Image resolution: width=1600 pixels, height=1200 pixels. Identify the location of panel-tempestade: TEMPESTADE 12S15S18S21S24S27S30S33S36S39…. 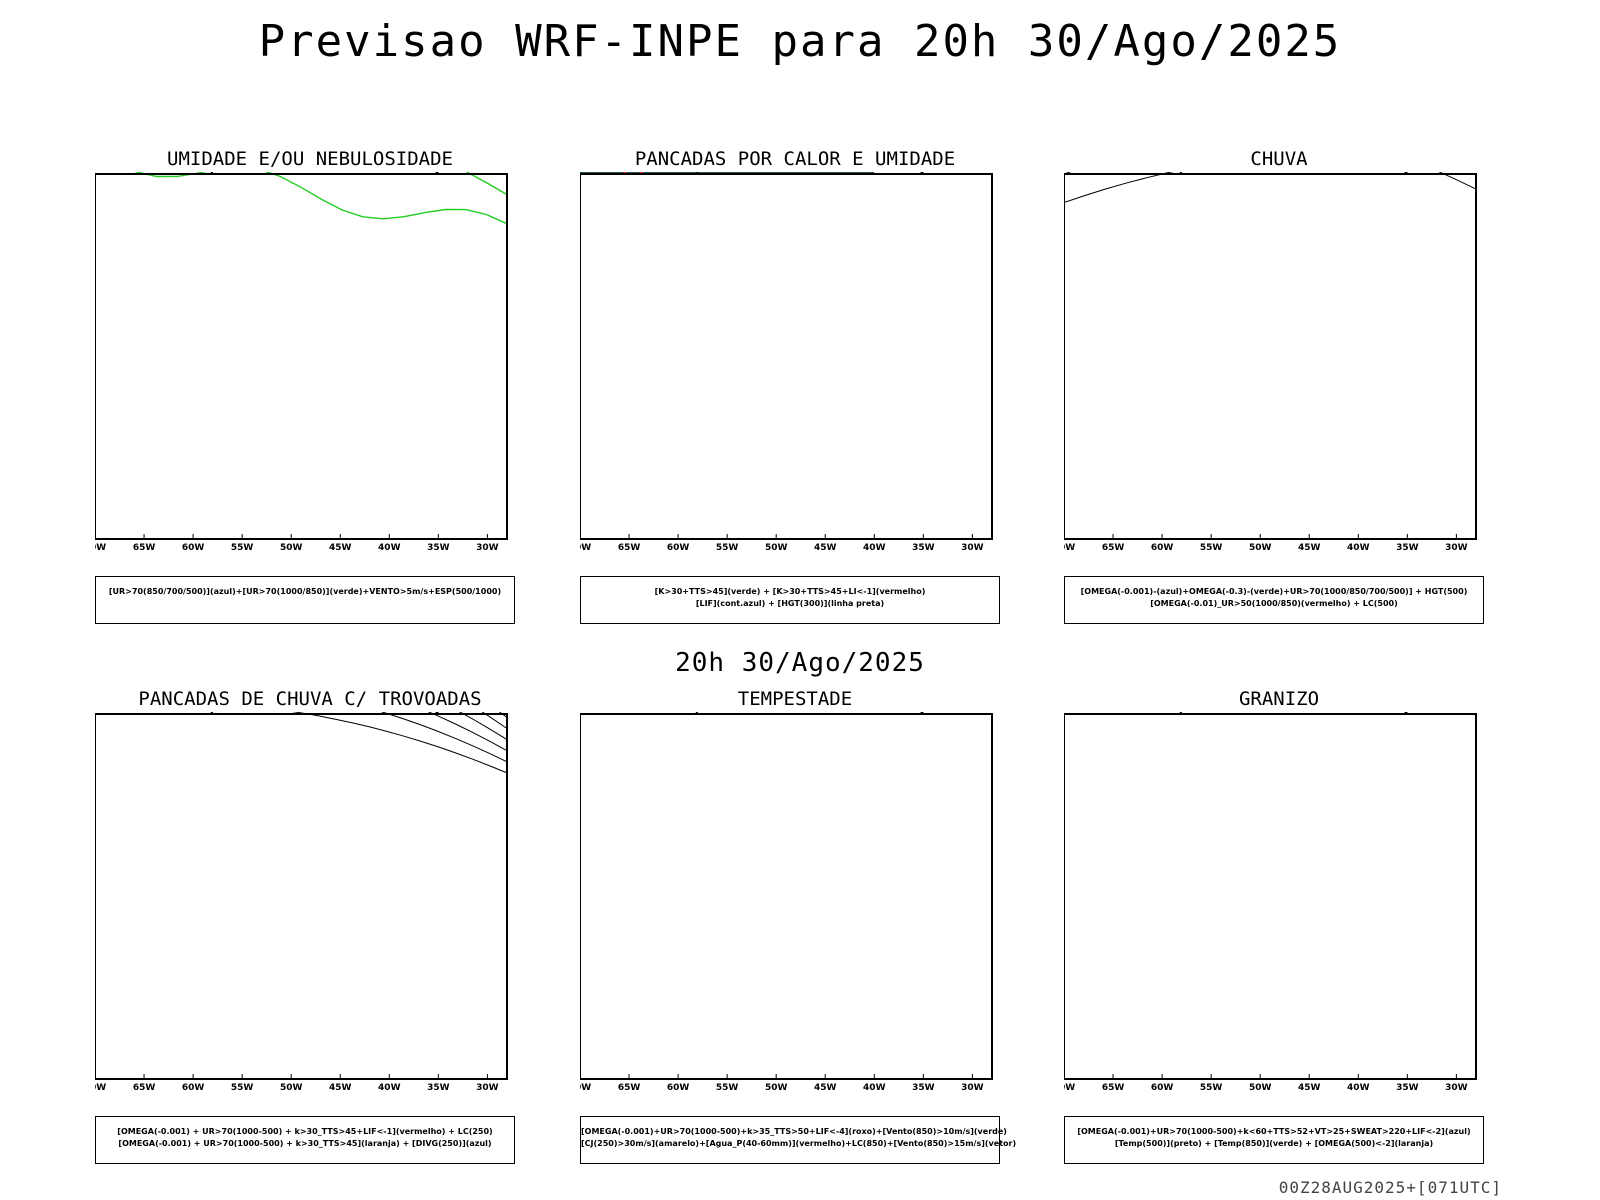
(798, 926).